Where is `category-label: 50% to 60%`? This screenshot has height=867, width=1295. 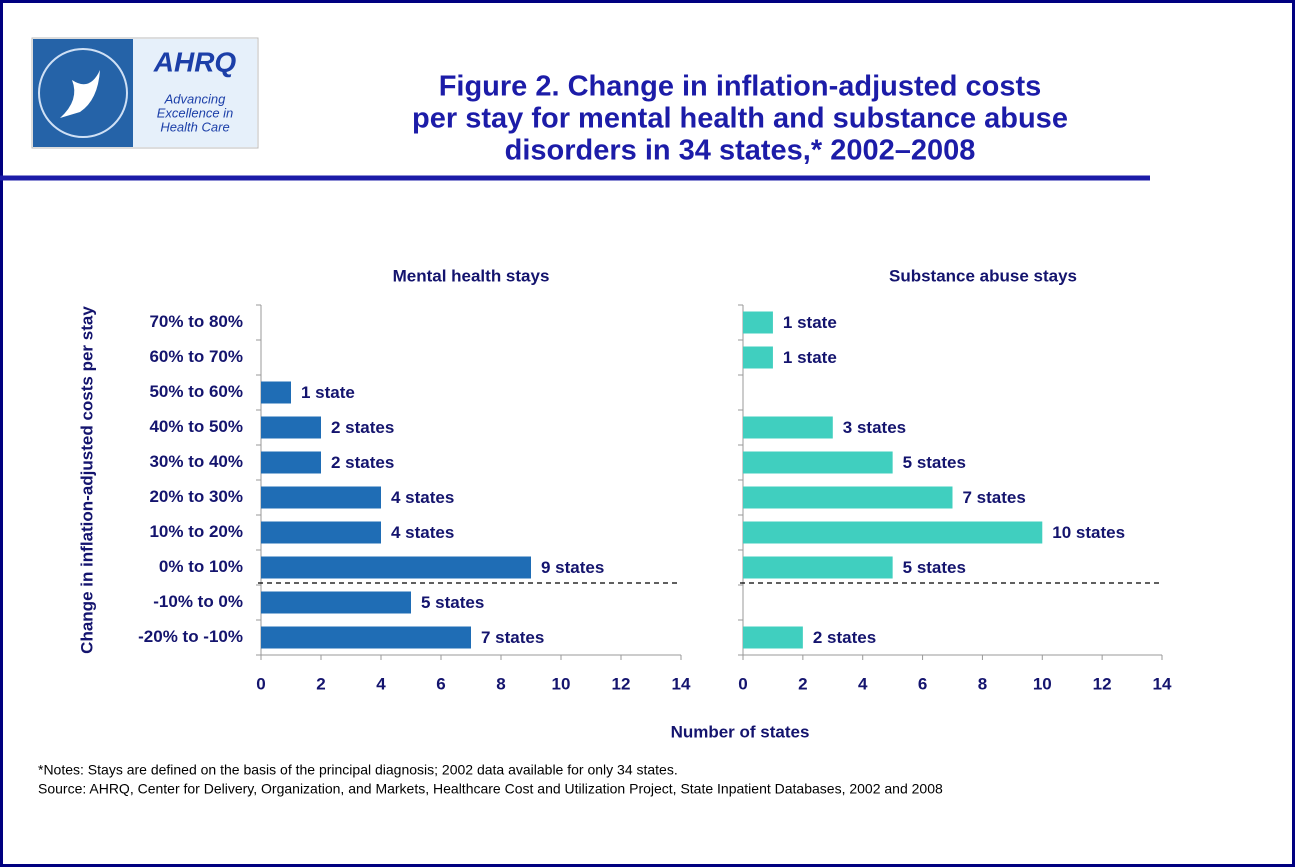 category-label: 50% to 60% is located at coordinates (196, 391).